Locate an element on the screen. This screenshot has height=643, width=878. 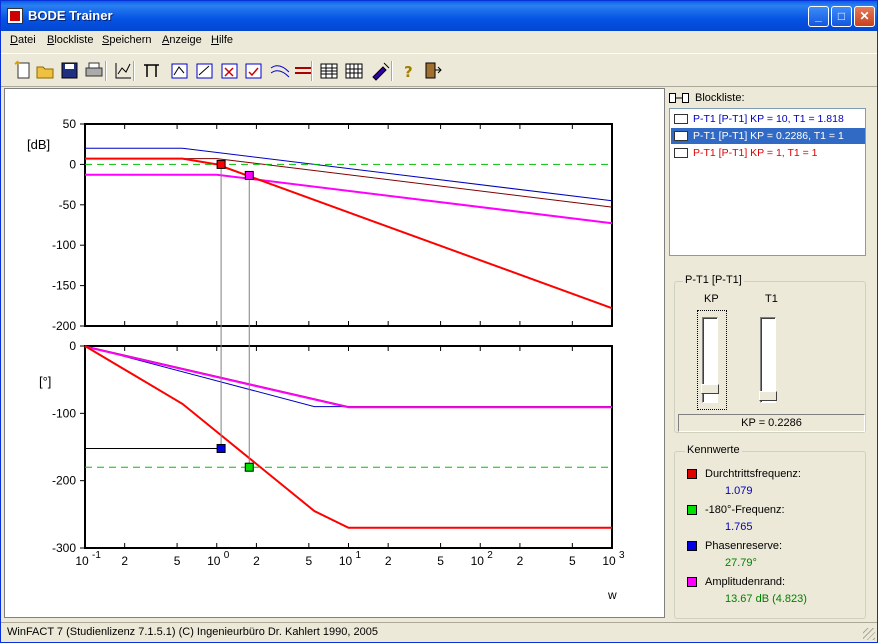
x-tick-exponent: 1 is located at coordinates (359, 555).